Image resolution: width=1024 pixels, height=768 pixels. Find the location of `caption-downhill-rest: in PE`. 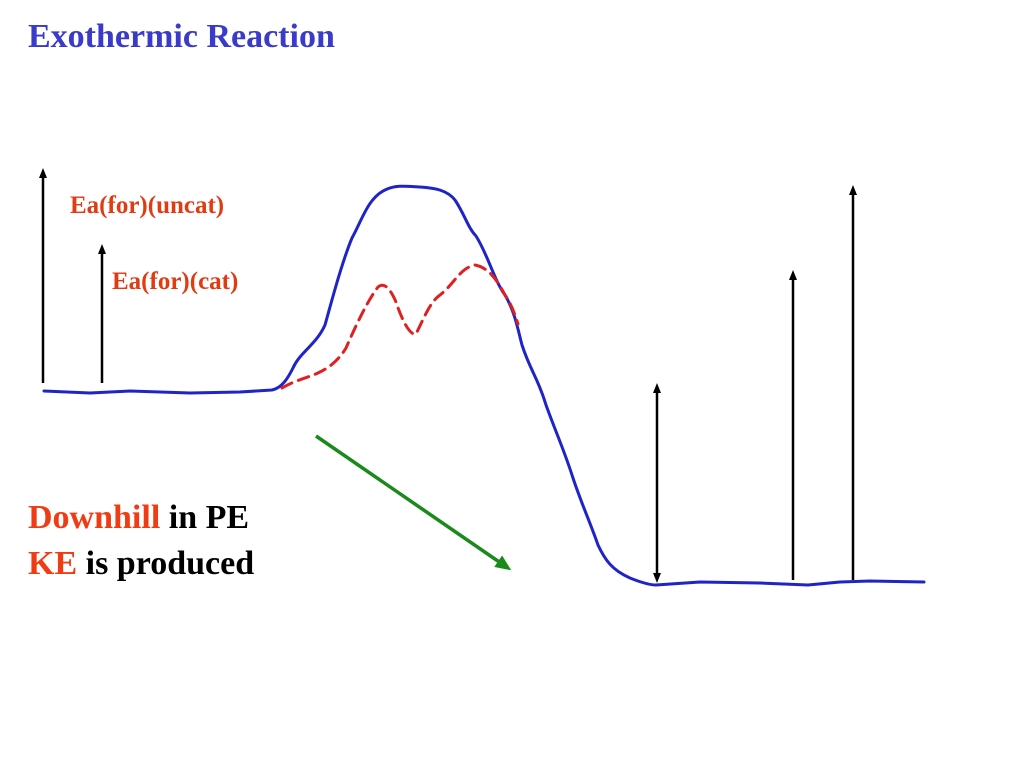

caption-downhill-rest: in PE is located at coordinates (205, 517).